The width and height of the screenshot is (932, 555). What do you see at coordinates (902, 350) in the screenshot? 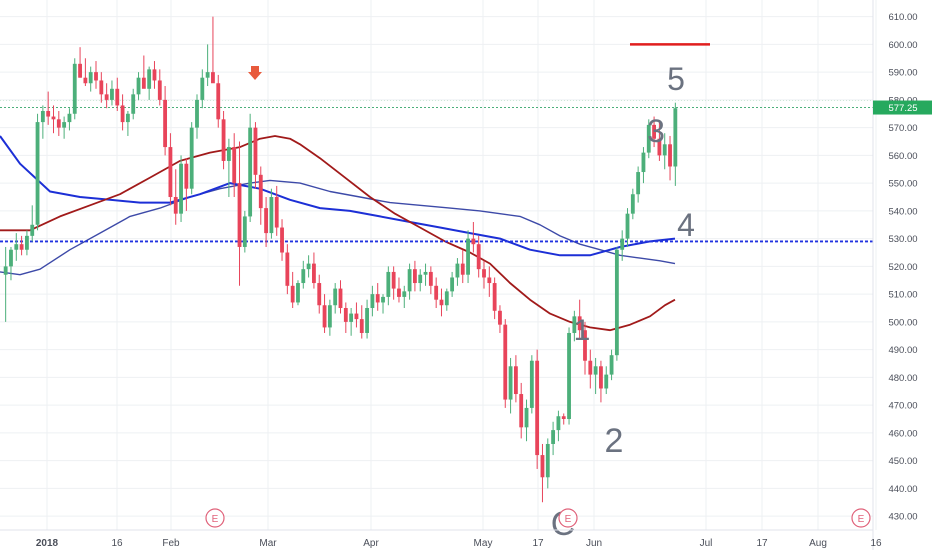
I see `y-tick-label: 490.00` at bounding box center [902, 350].